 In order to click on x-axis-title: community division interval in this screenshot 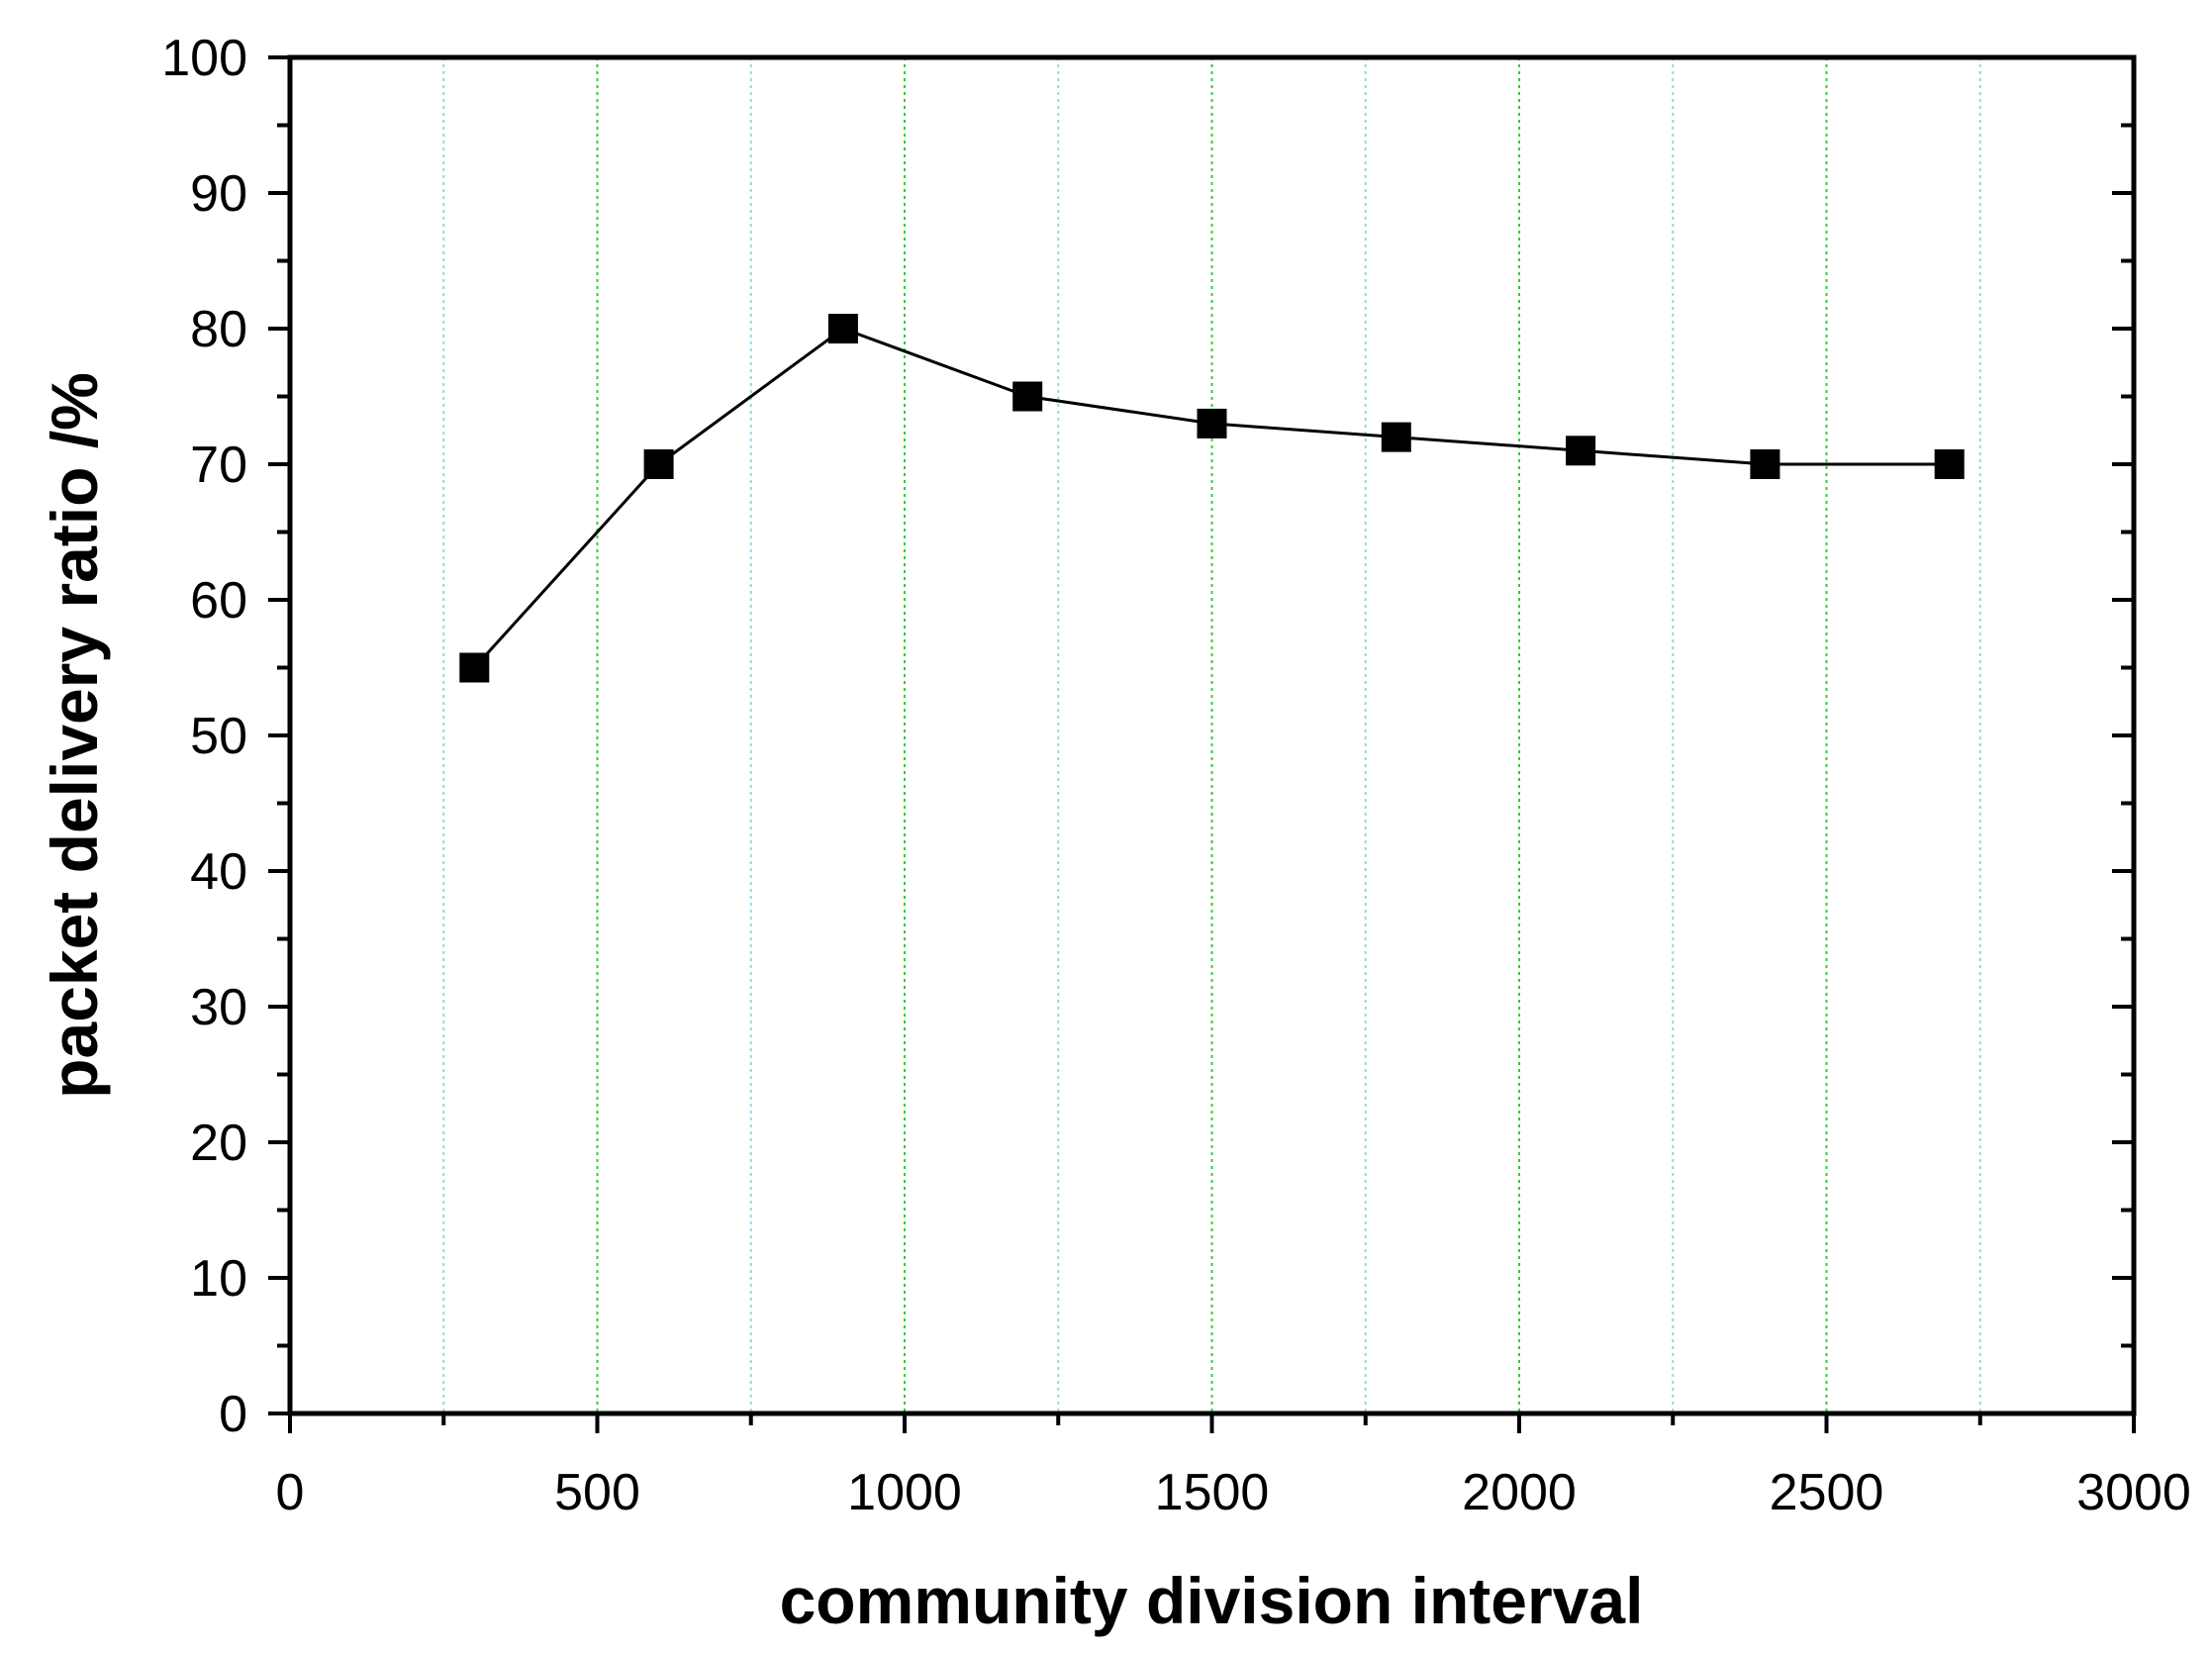, I will do `click(1212, 1600)`.